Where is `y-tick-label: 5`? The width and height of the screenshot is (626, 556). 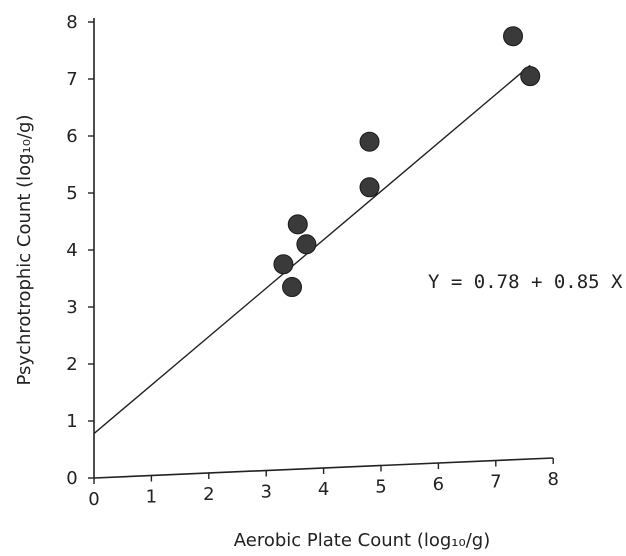
y-tick-label: 5 is located at coordinates (71, 193).